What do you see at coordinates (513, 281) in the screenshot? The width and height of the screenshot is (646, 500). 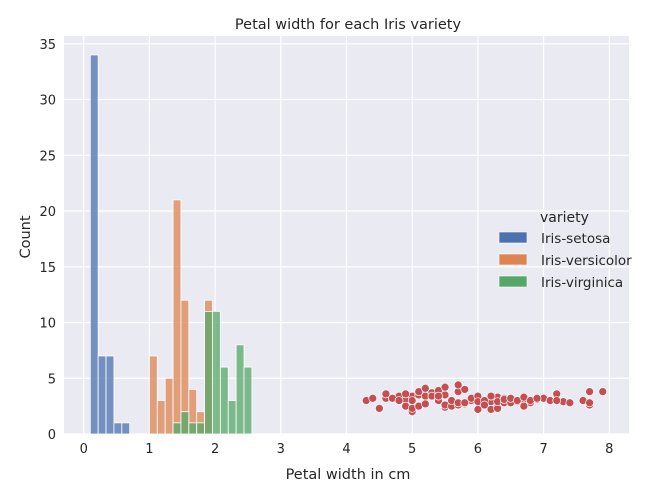 I see `legend-swatch-virginica` at bounding box center [513, 281].